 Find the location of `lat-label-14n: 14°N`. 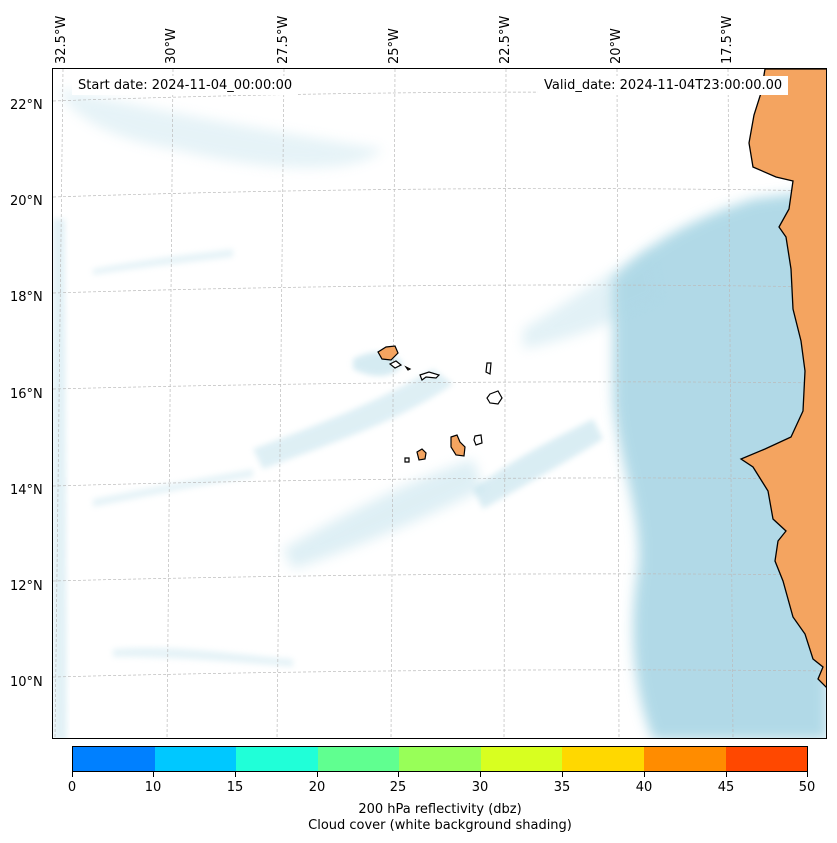

lat-label-14n: 14°N is located at coordinates (26, 490).